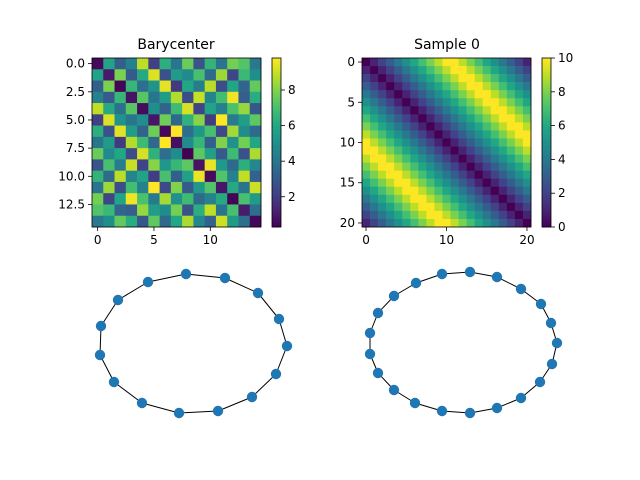  I want to click on barycenter-graph, so click(193, 343).